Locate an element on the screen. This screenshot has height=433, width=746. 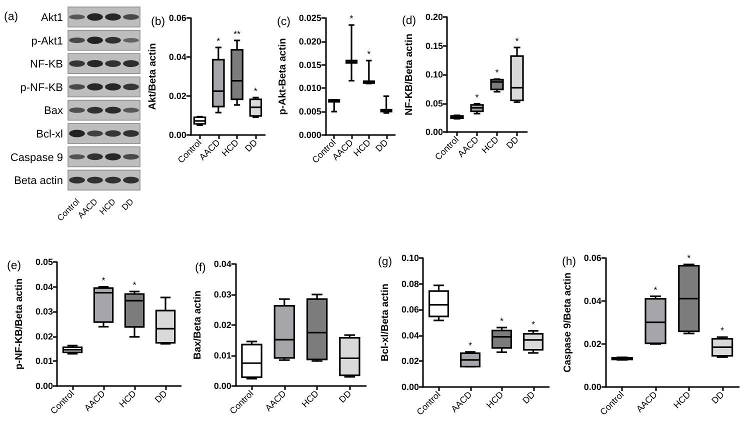
y-tick-label: 0.020 is located at coordinates (310, 41).